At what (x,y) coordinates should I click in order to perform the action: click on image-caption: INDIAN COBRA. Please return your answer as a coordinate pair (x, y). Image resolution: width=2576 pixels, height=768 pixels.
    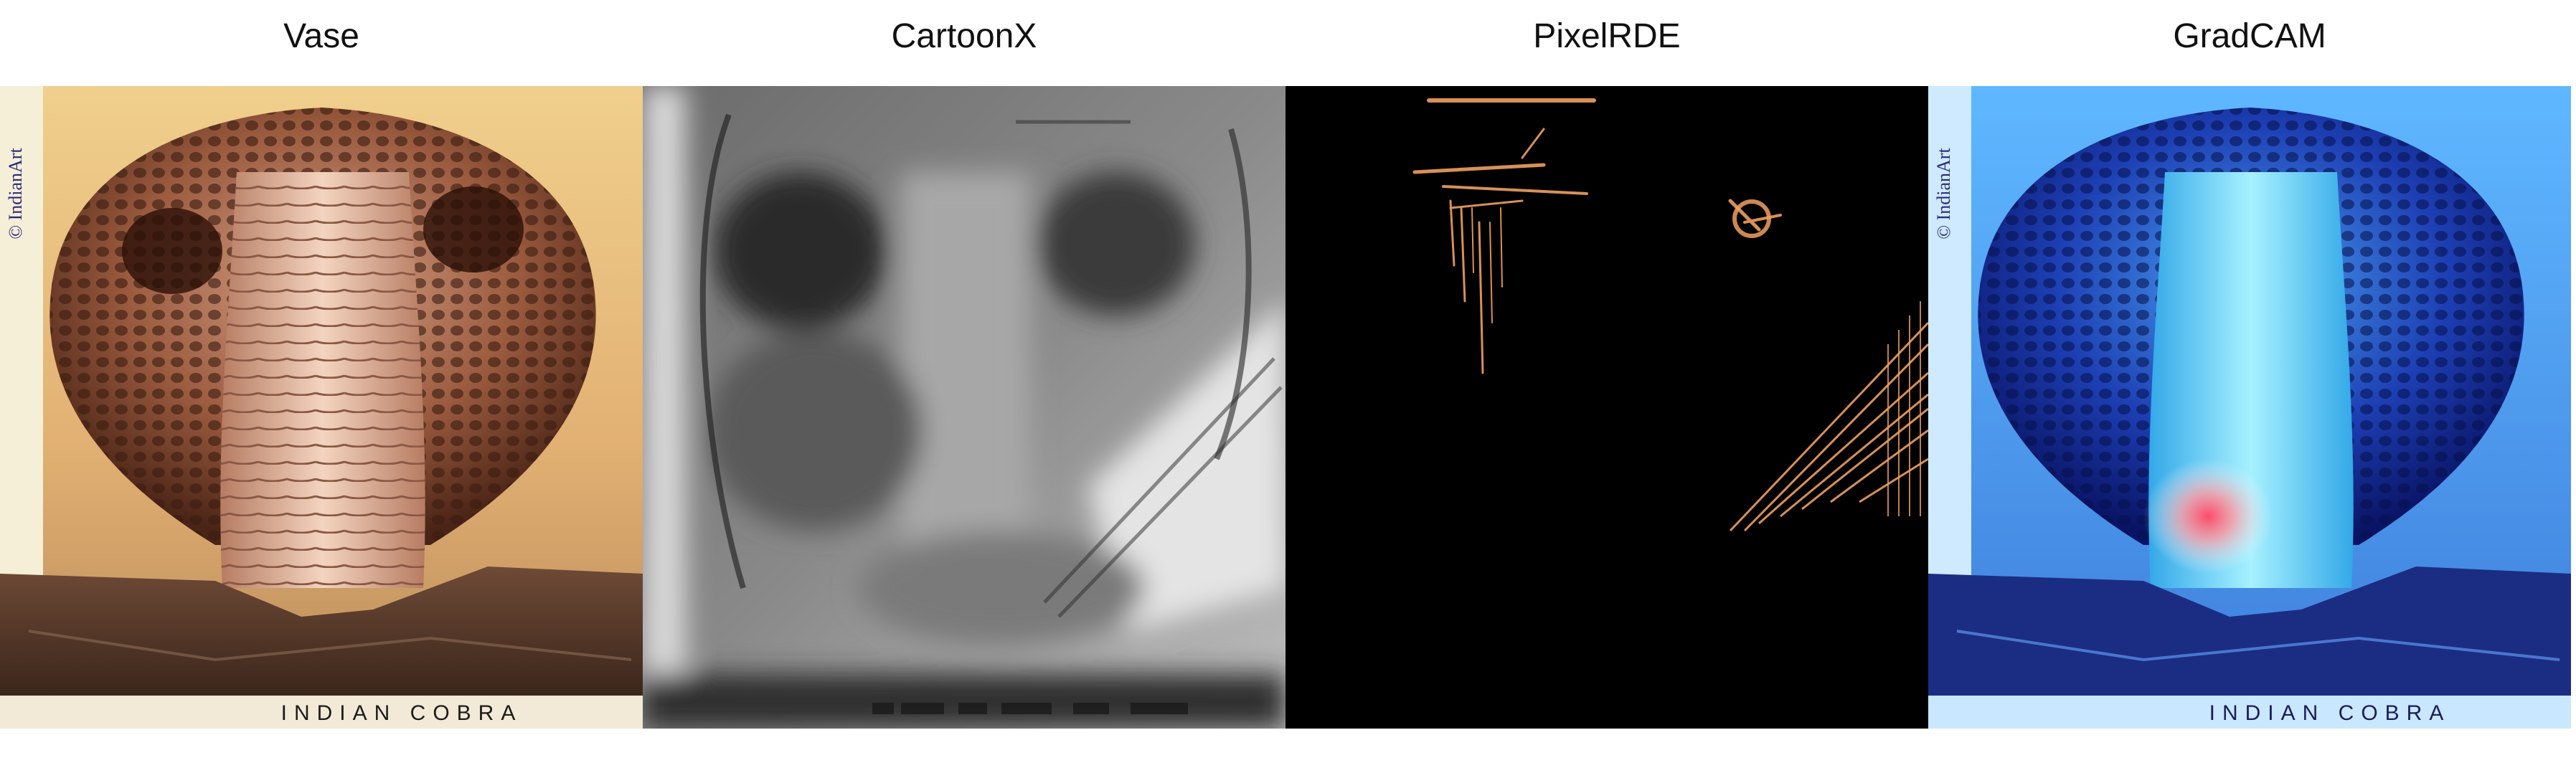
    Looking at the image, I should click on (402, 713).